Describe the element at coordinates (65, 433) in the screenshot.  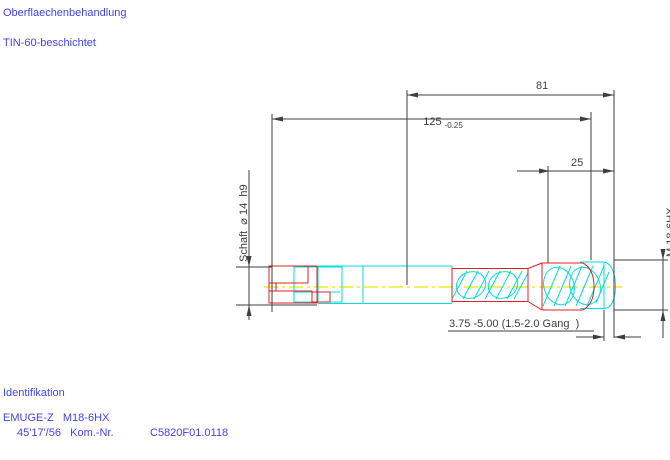
I see `order-number-label: 45'17'/56 Kom.-Nr.` at that location.